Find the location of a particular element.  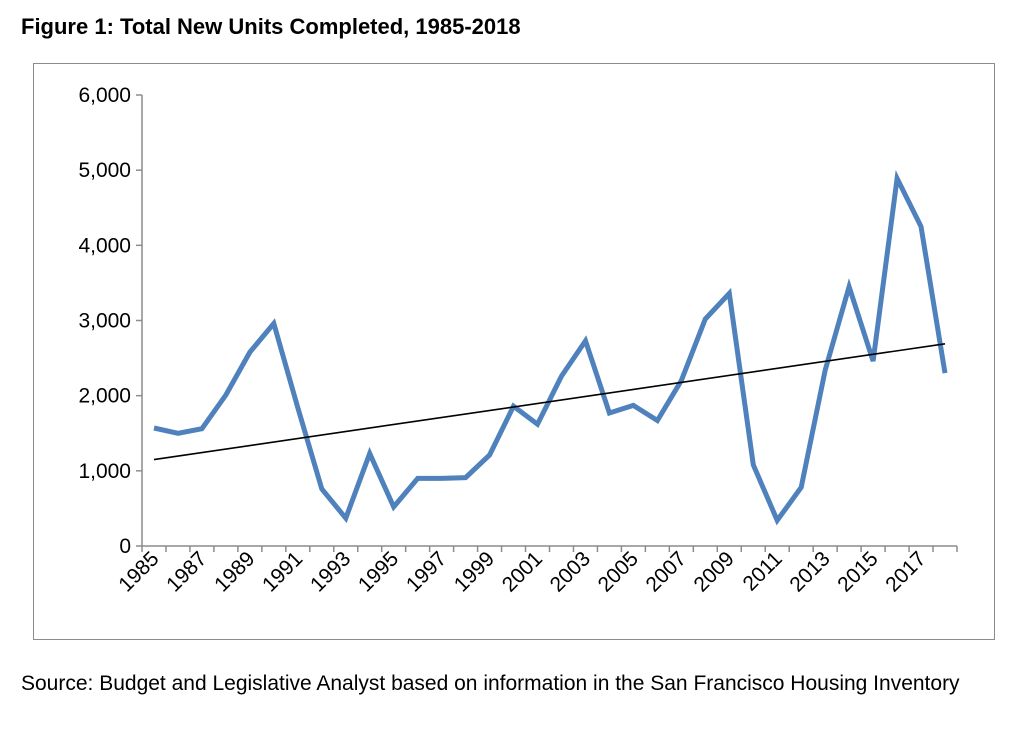

x-tick-label: 2013 is located at coordinates (809, 571).